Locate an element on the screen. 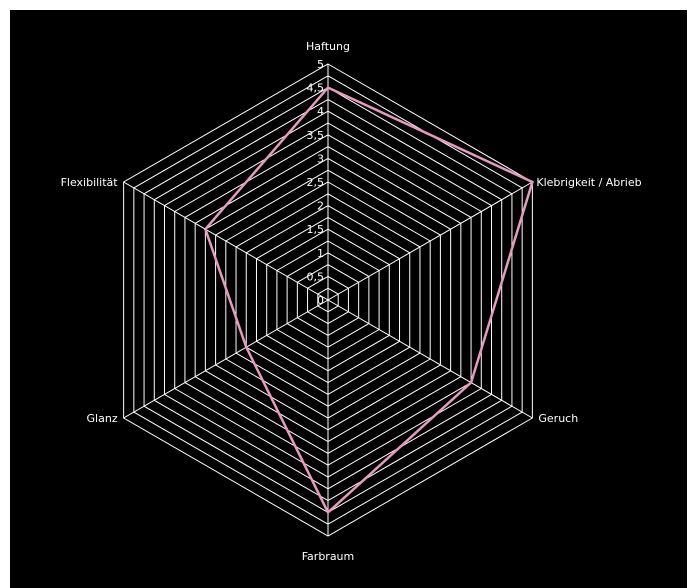 The height and width of the screenshot is (588, 697). tick-label: 1,5 is located at coordinates (316, 229).